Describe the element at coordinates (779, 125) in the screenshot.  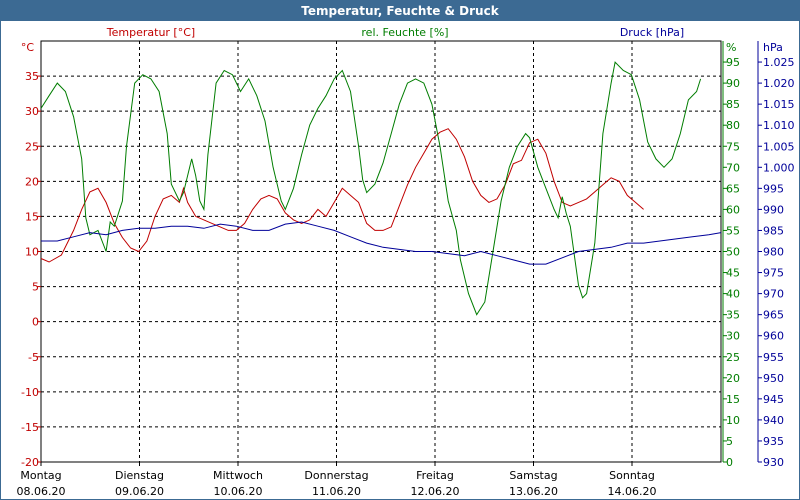
I see `press-tick-label: 1.010` at that location.